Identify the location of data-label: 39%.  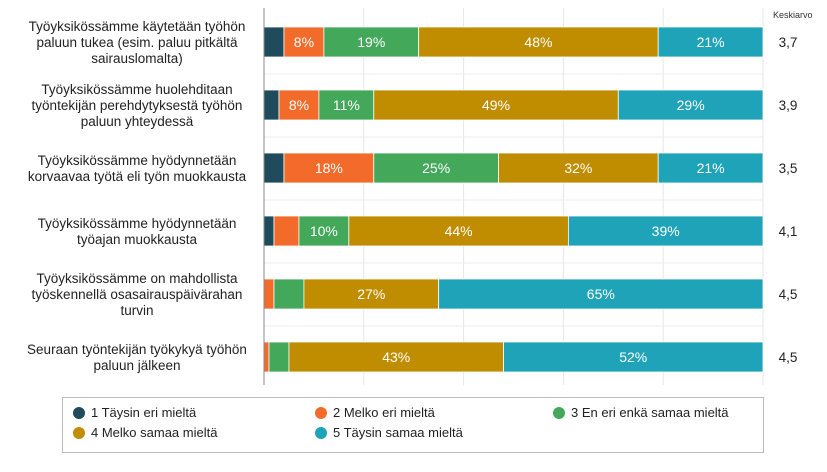
(666, 231).